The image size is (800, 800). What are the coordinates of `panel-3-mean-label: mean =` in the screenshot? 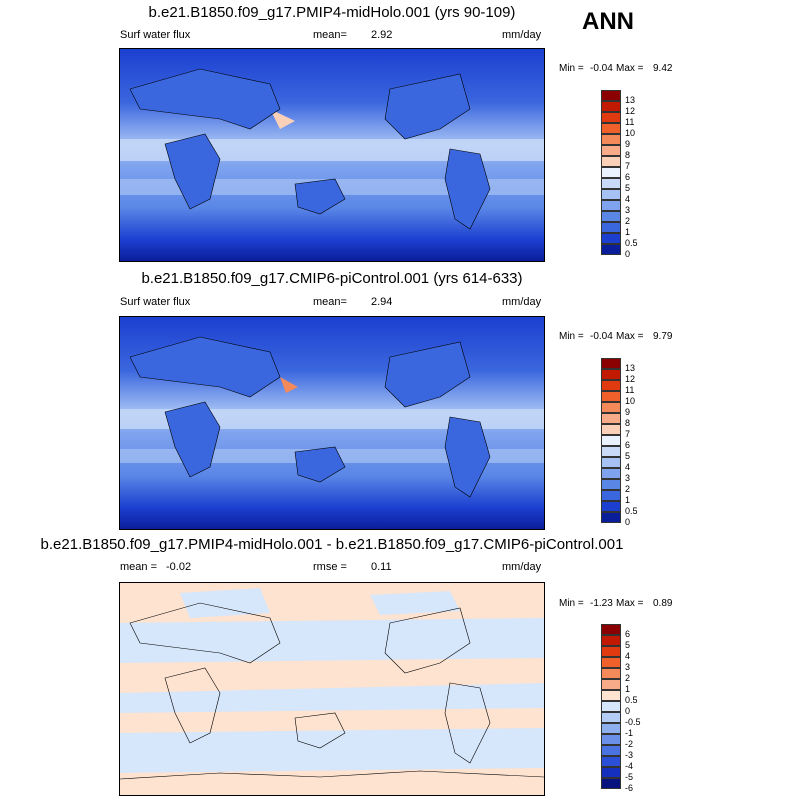 It's located at (138, 567).